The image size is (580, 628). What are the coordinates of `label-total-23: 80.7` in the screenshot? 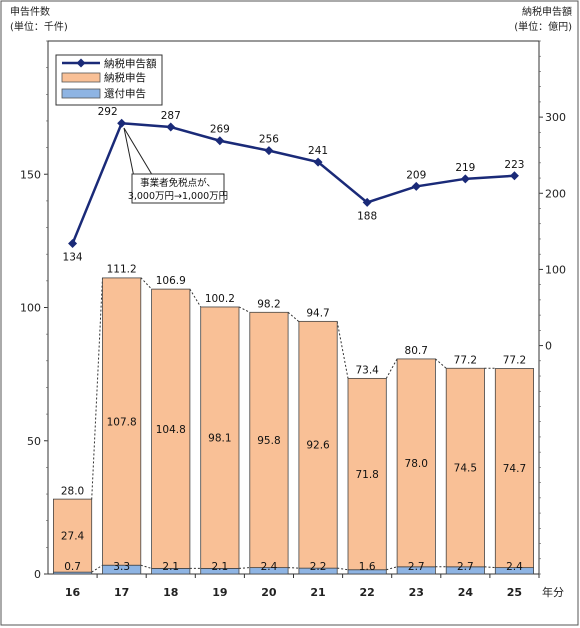 It's located at (416, 351).